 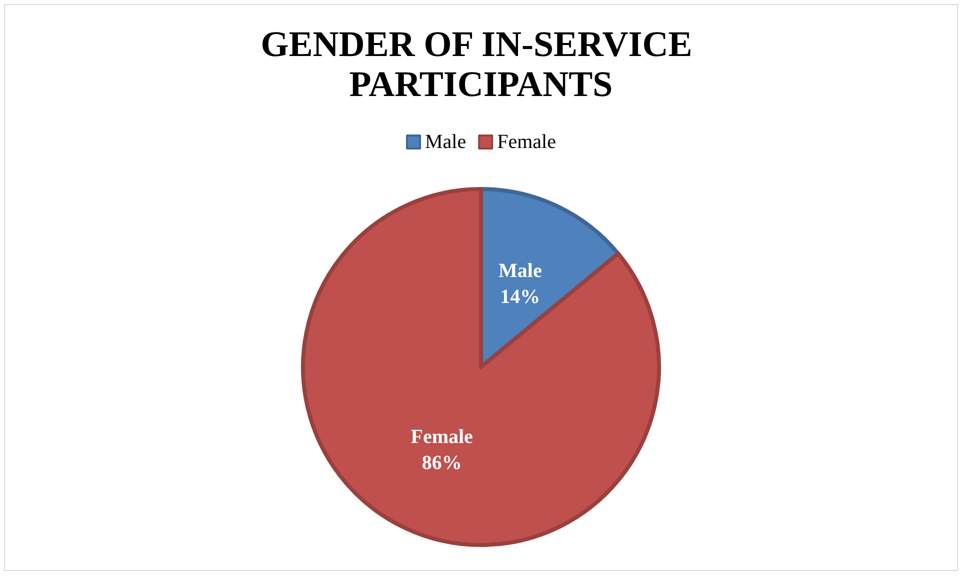 I want to click on data-label: 86%, so click(x=442, y=463).